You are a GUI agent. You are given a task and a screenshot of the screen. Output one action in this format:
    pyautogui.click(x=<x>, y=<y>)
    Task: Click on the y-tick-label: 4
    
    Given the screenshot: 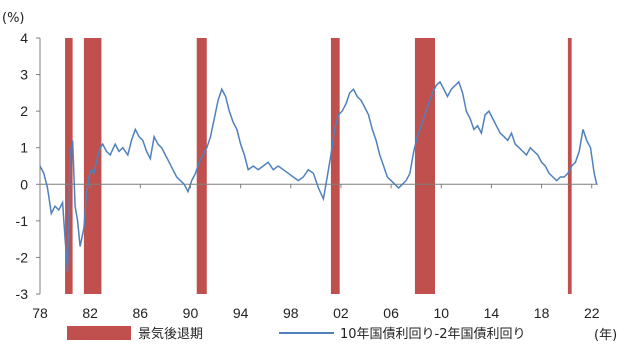 What is the action you would take?
    pyautogui.click(x=24, y=38)
    